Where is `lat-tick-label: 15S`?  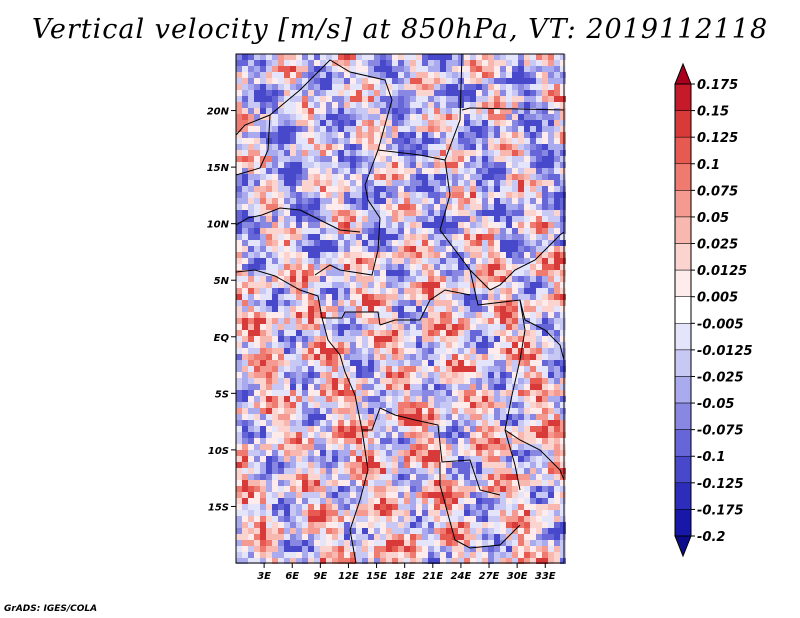 lat-tick-label: 15S is located at coordinates (218, 507).